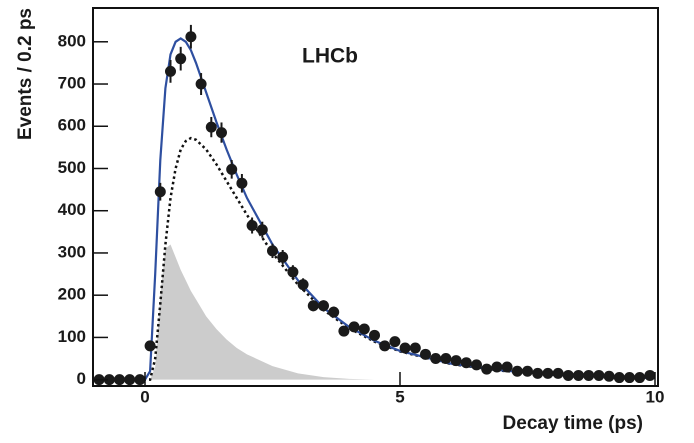  What do you see at coordinates (72, 40) in the screenshot?
I see `y-tick-label: 800` at bounding box center [72, 40].